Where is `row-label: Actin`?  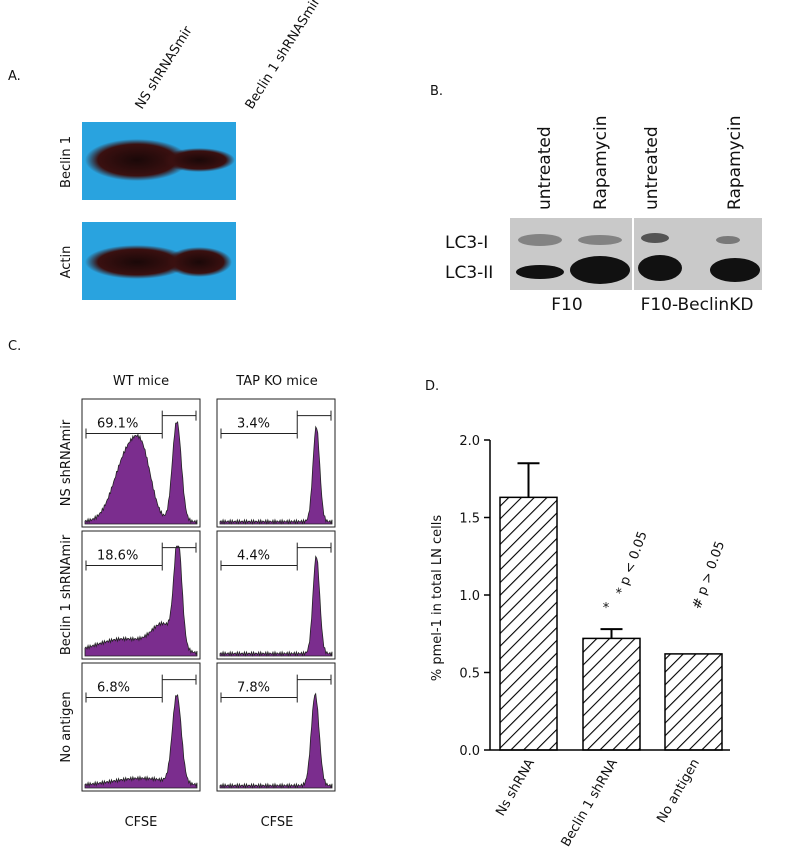
row-label: Actin is located at coordinates (66, 262).